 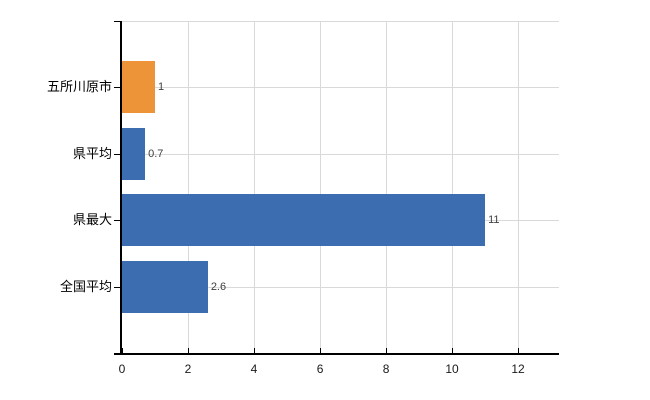 I want to click on category-label: 県平均, so click(x=92, y=153).